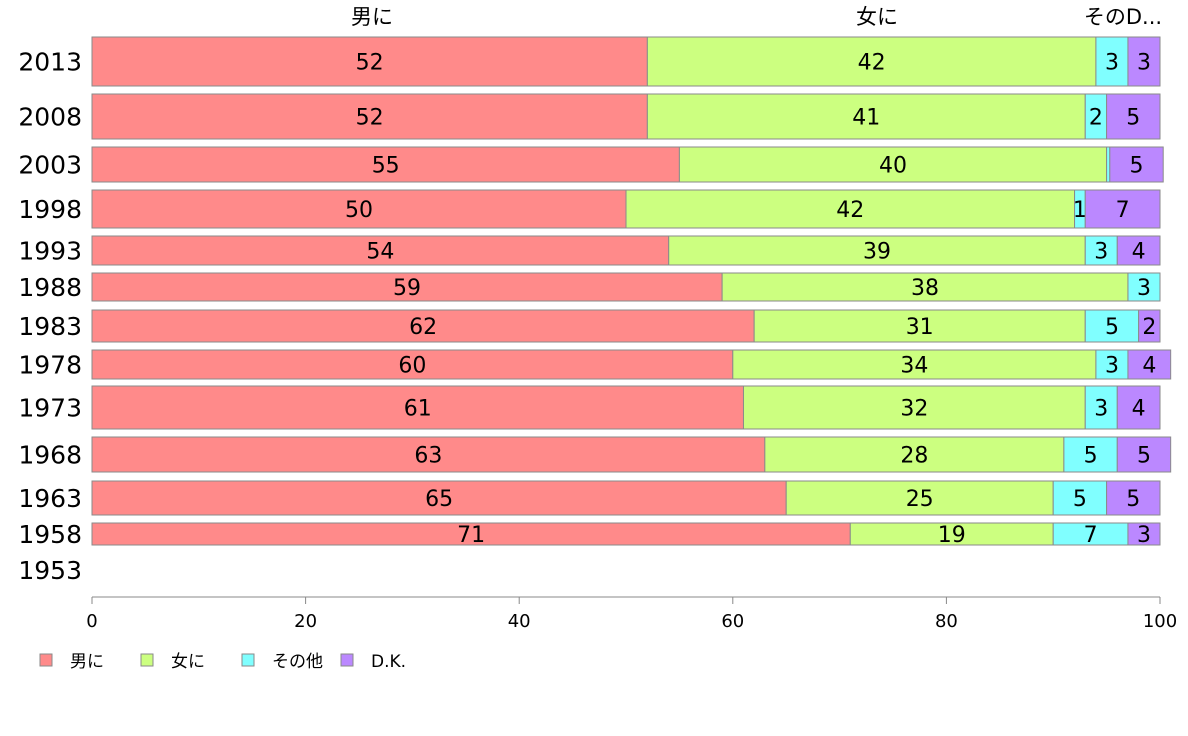 The image size is (1188, 736). I want to click on legend-label: 男に, so click(87, 662).